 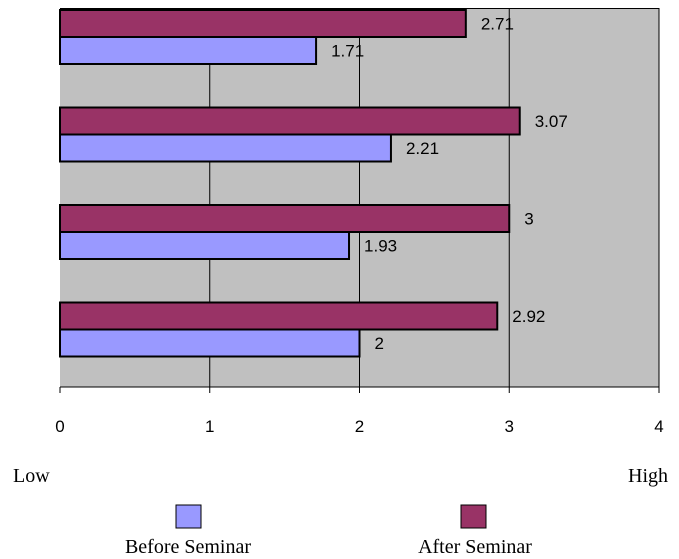 What do you see at coordinates (509, 426) in the screenshot?
I see `tick-label: 3` at bounding box center [509, 426].